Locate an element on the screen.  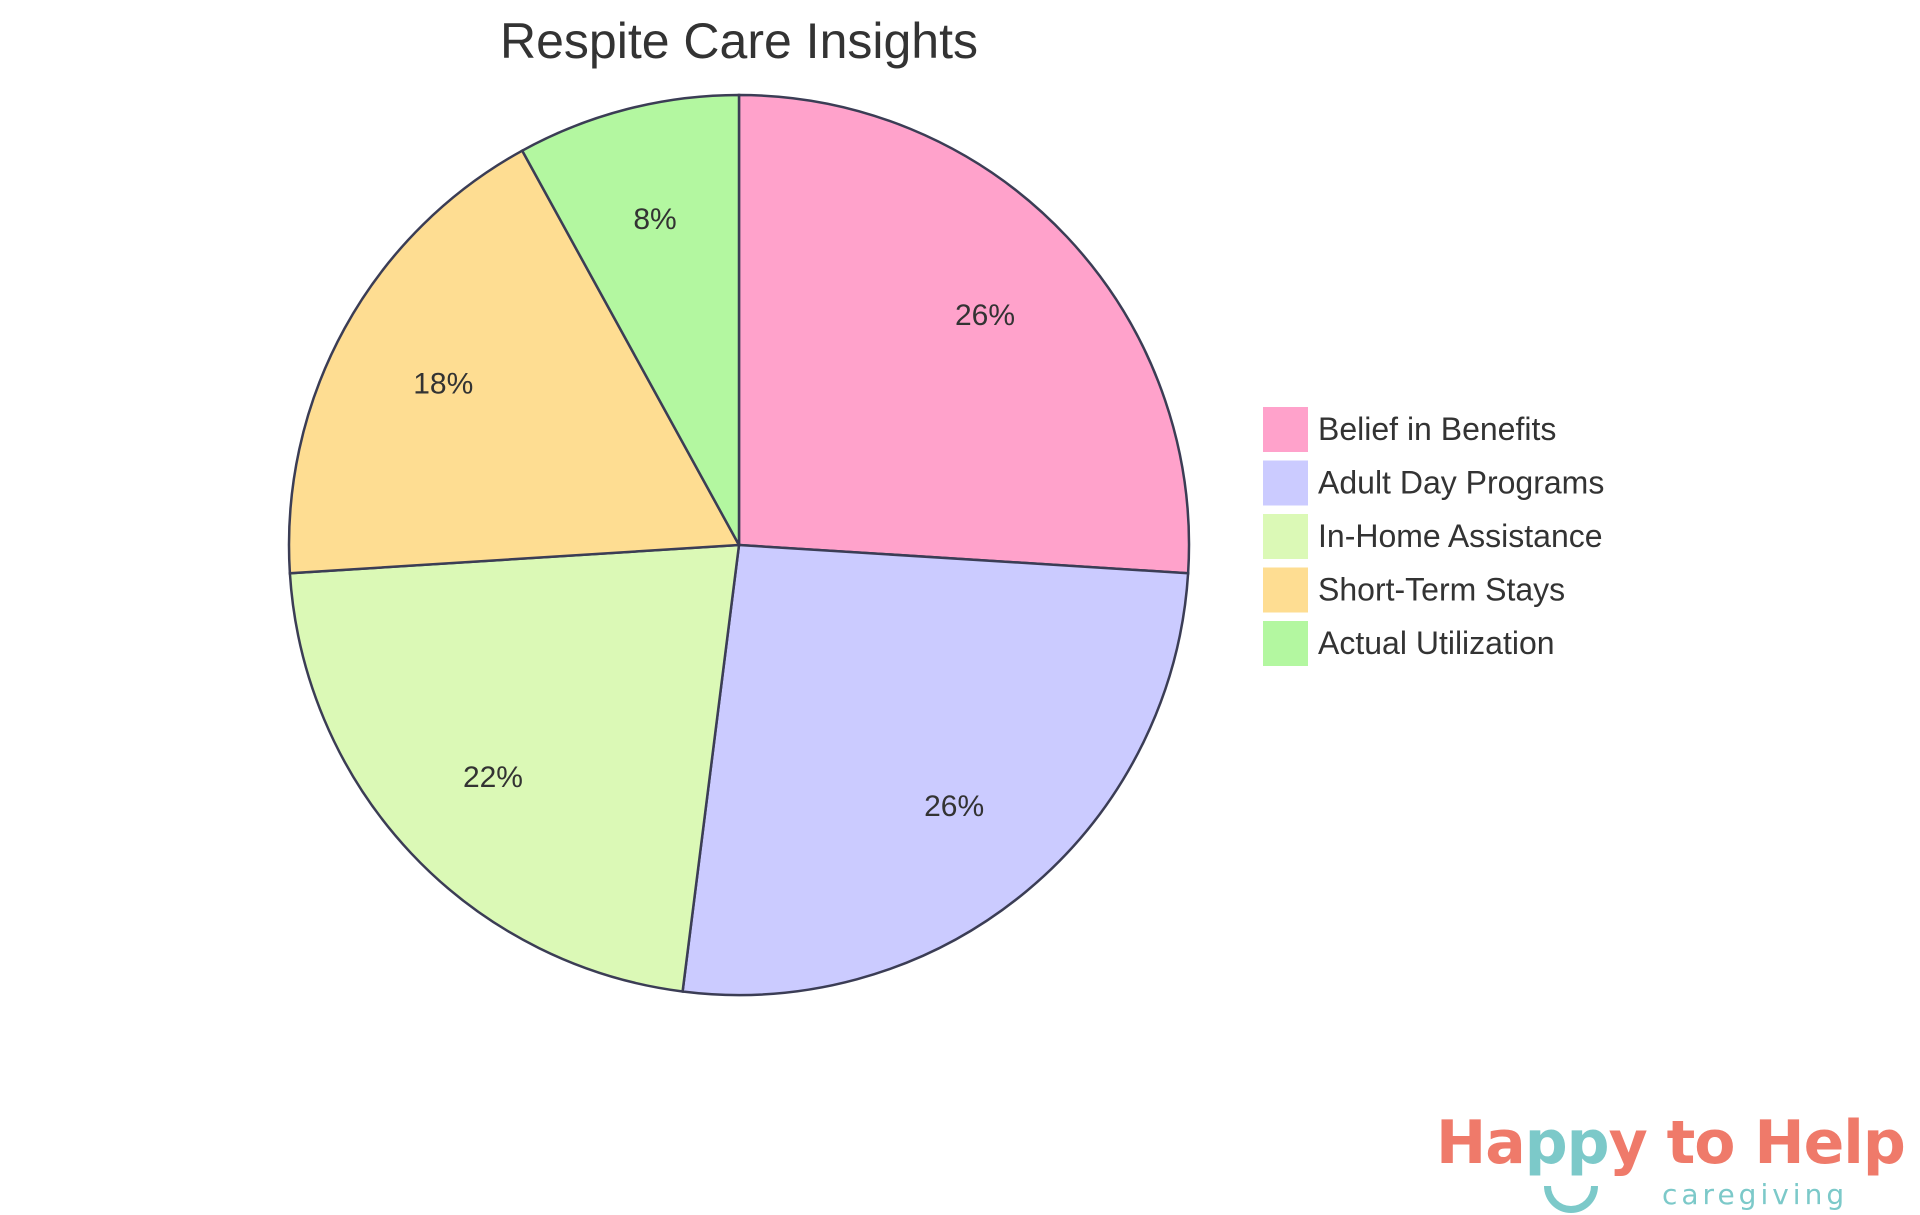
logo-text: Ha is located at coordinates (1481, 1143).